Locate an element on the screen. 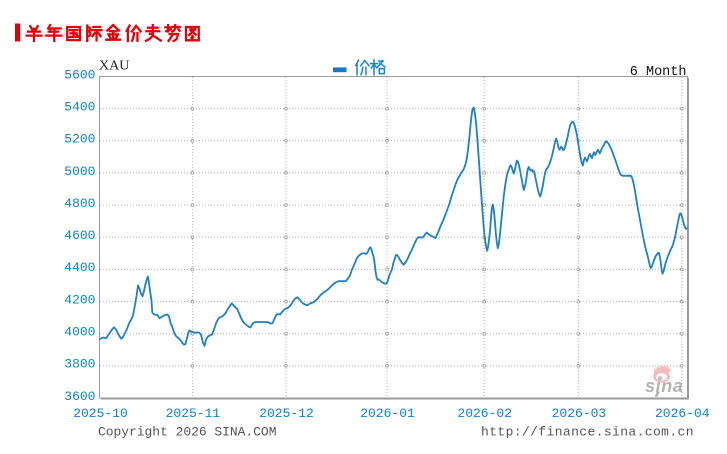  svg-text: 2025-10 is located at coordinates (100, 413).